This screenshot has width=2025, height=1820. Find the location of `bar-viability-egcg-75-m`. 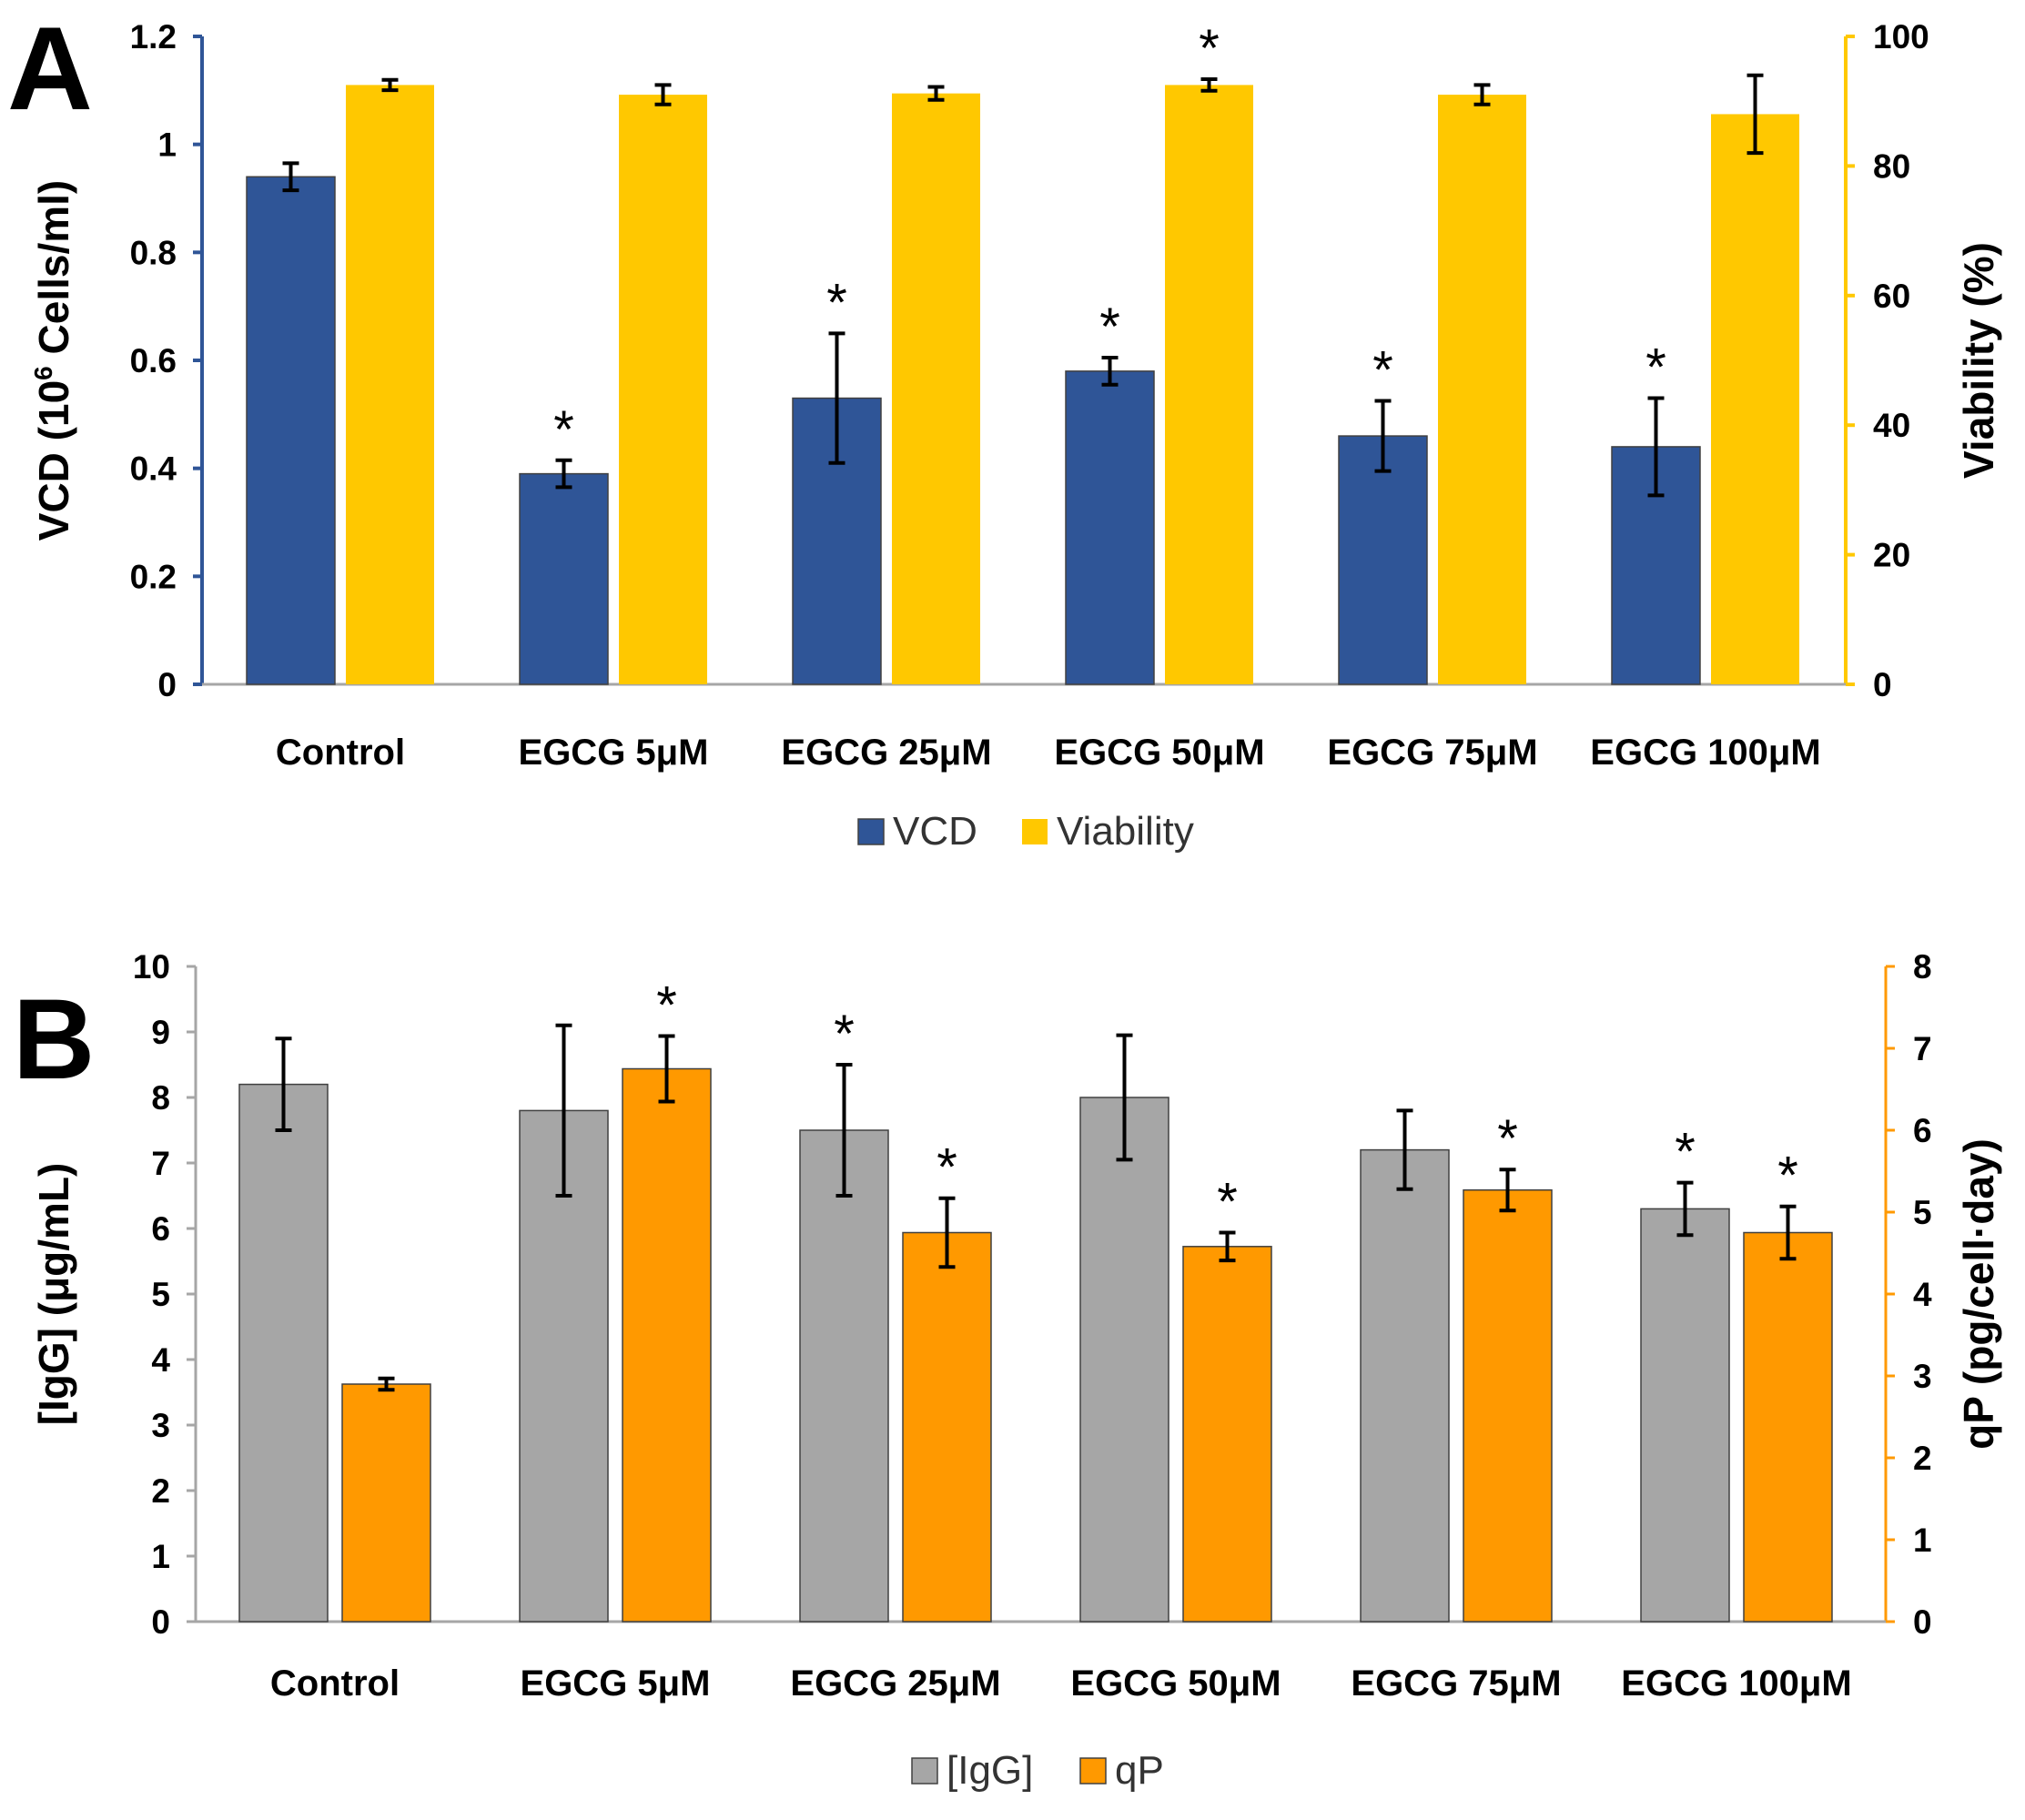

bar-viability-egcg-75-m is located at coordinates (1482, 390).